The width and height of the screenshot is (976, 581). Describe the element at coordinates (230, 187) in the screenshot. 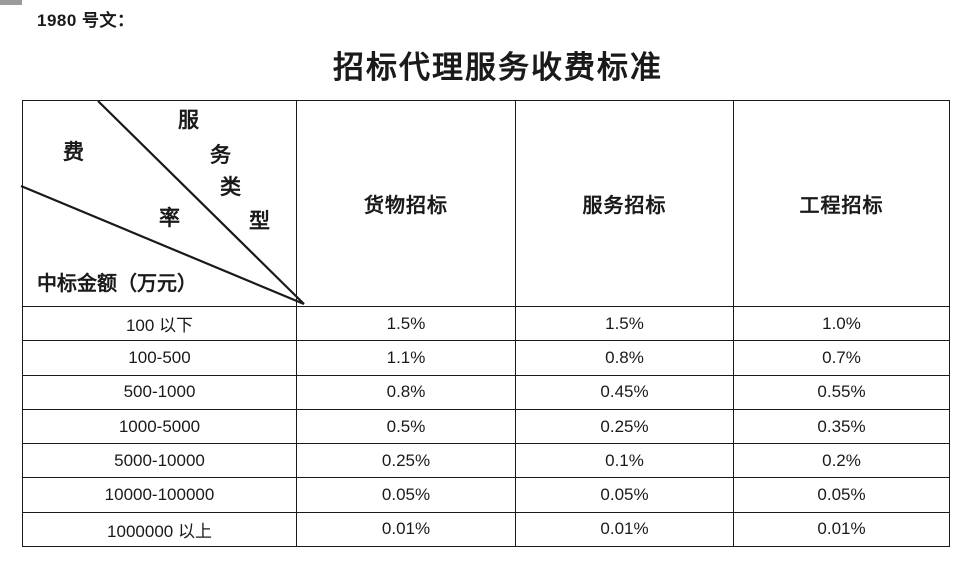

I see `corner-type-char-3: 类` at that location.